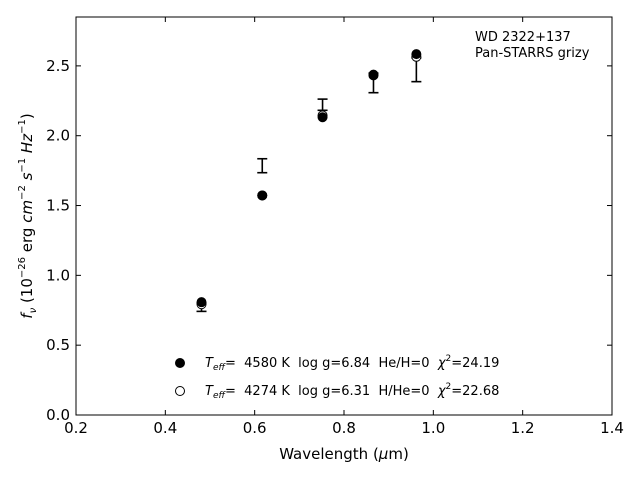  I want to click on legend-entry-1: Teff= 4580 K log g=6.84 He/H=0 χ2=24.19, so click(352, 363).